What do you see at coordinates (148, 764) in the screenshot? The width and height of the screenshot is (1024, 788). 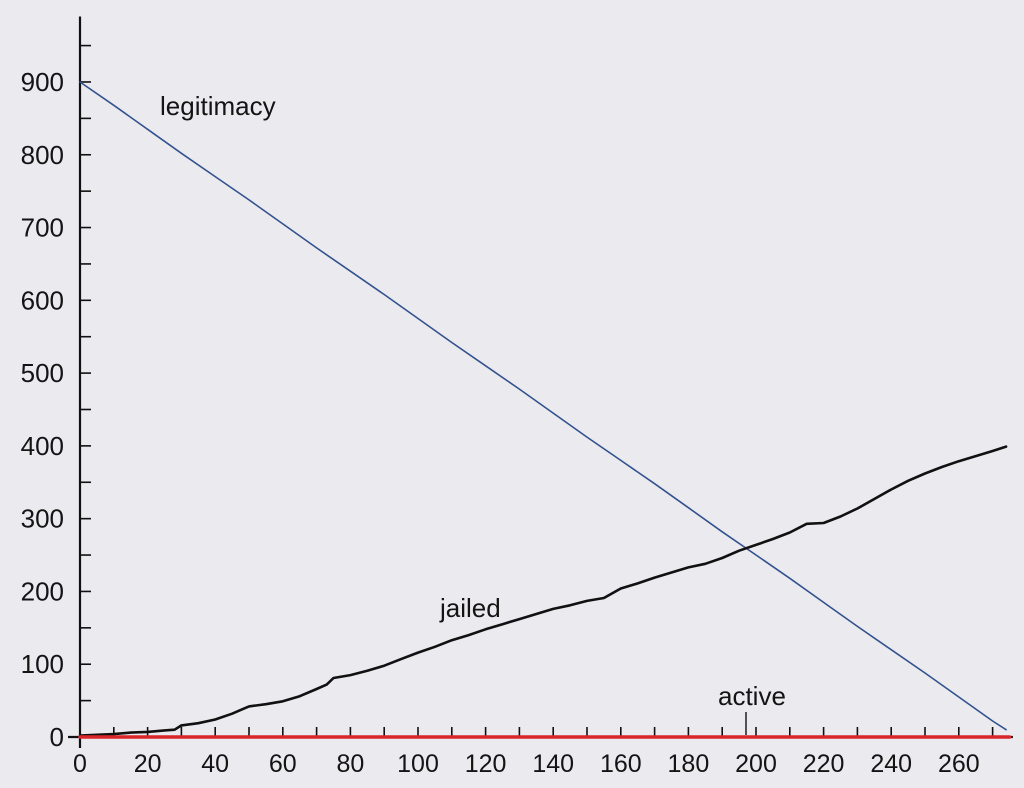 I see `x-tick-label: 20` at bounding box center [148, 764].